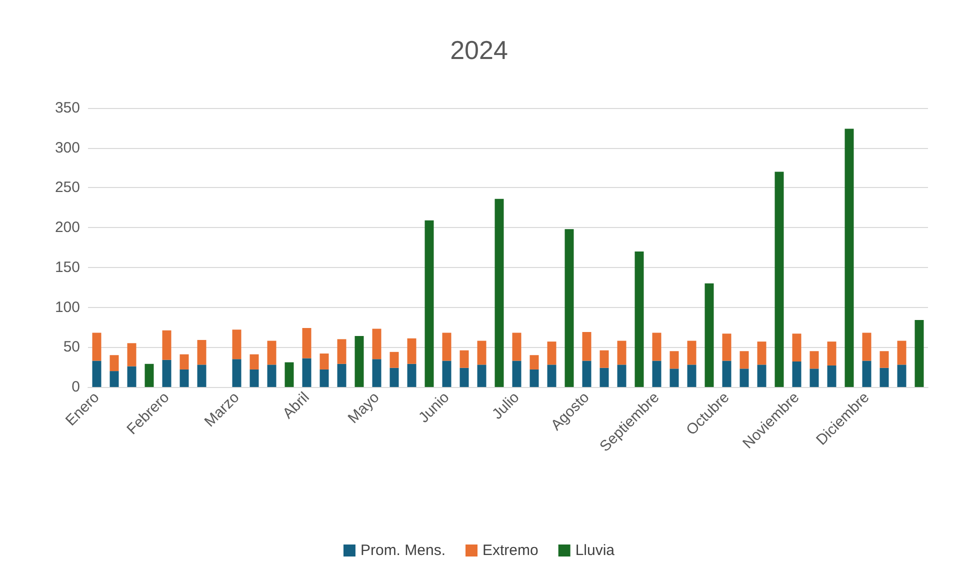 This screenshot has height=583, width=958. I want to click on y-tick-label: 50, so click(71, 347).